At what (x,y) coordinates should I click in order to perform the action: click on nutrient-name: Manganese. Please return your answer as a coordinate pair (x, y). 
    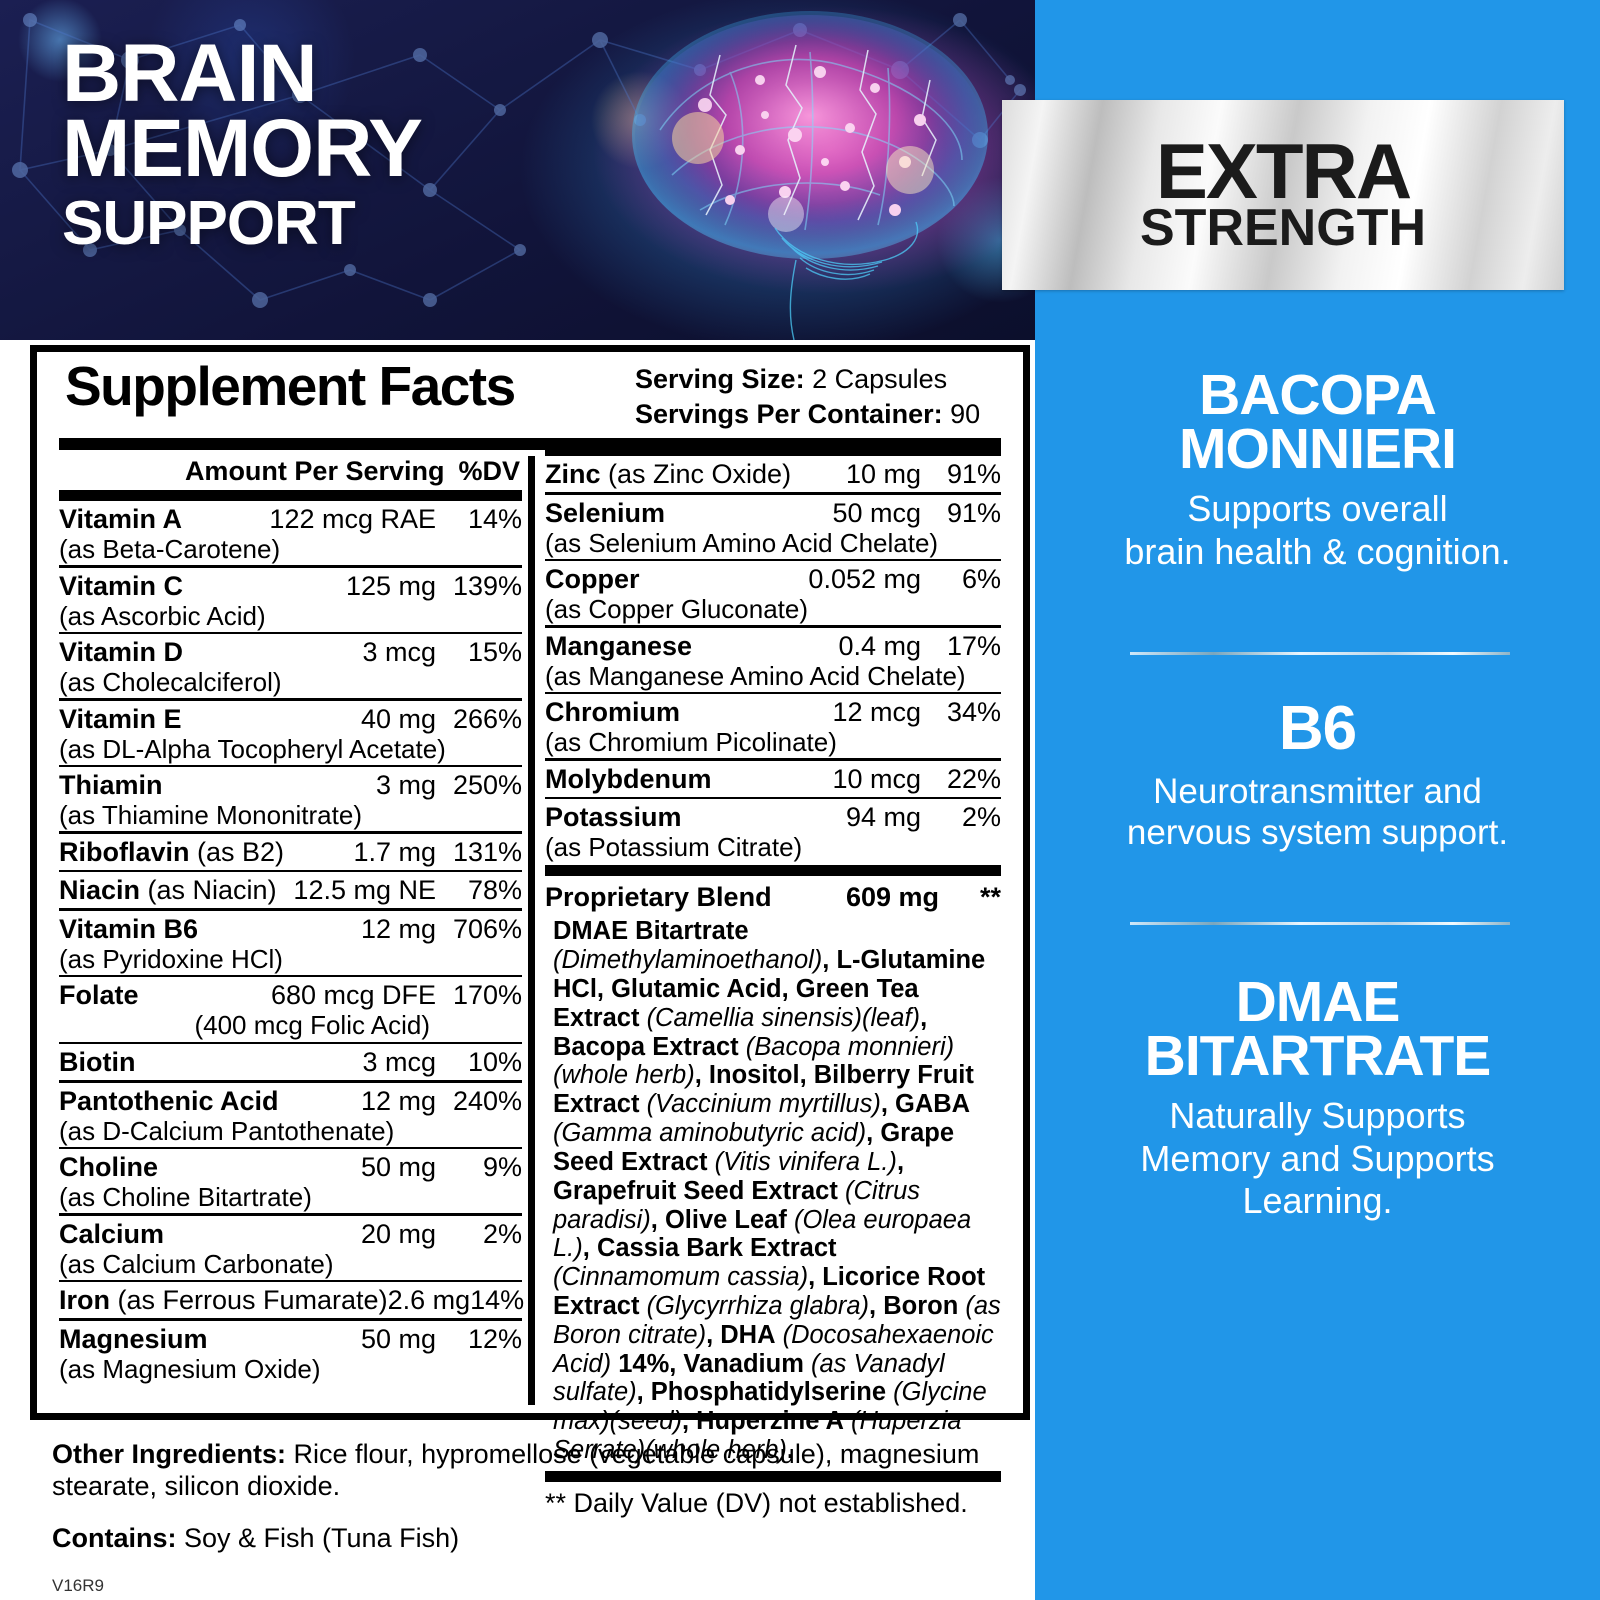
    Looking at the image, I should click on (619, 645).